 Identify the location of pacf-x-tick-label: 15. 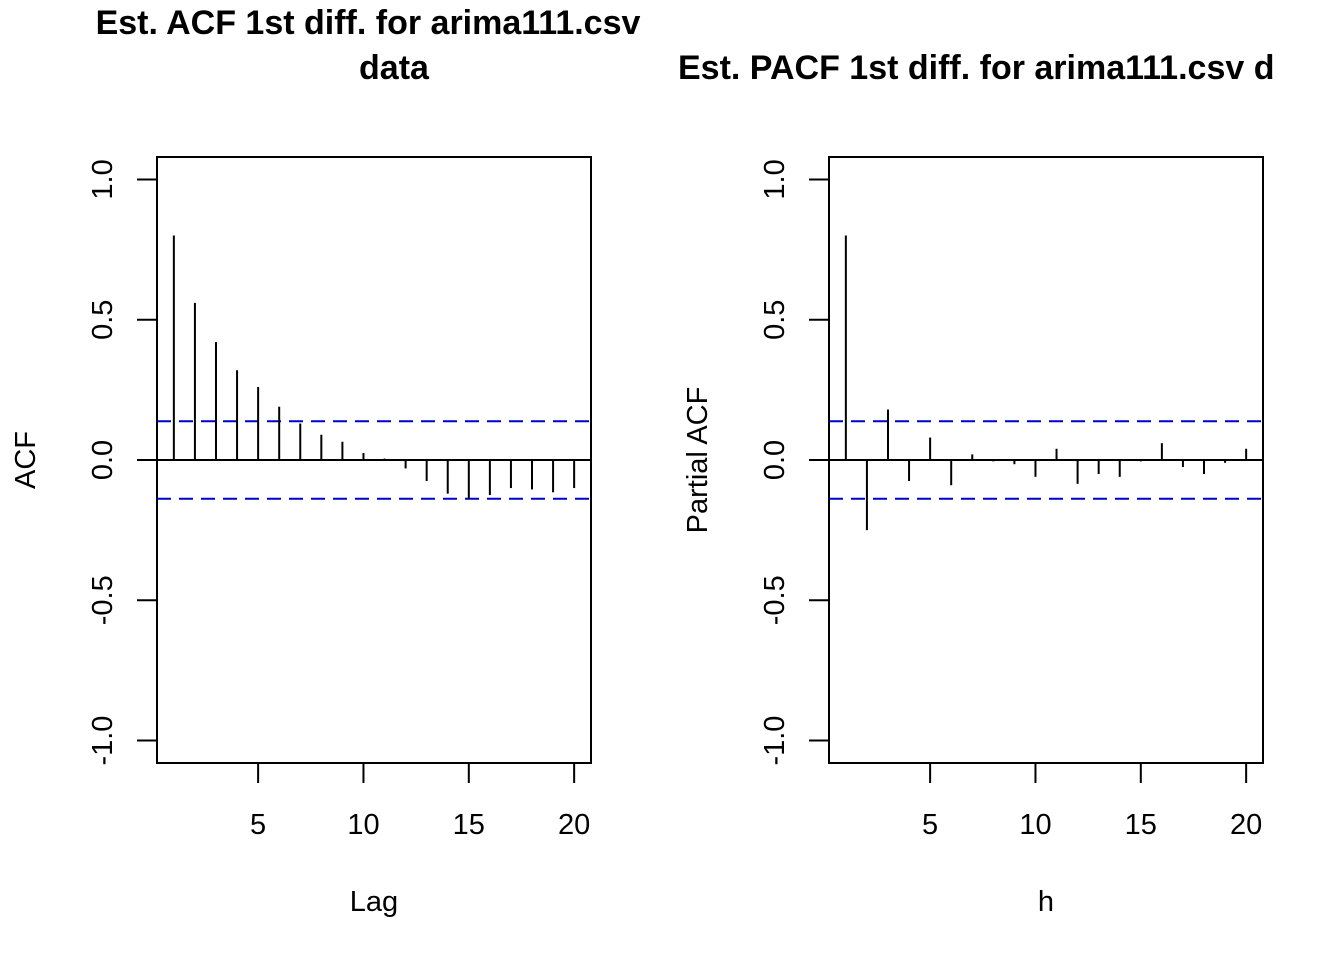
(1141, 825).